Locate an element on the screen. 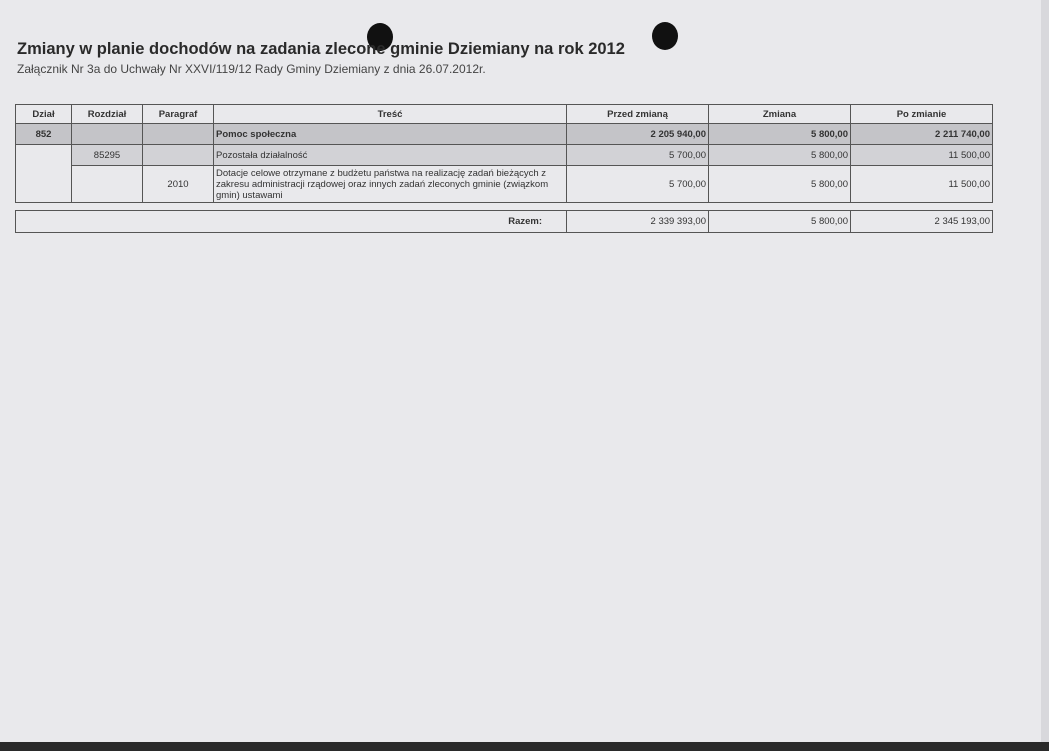 The height and width of the screenshot is (751, 1049). total-zmiana: 5 800,00 is located at coordinates (779, 221).